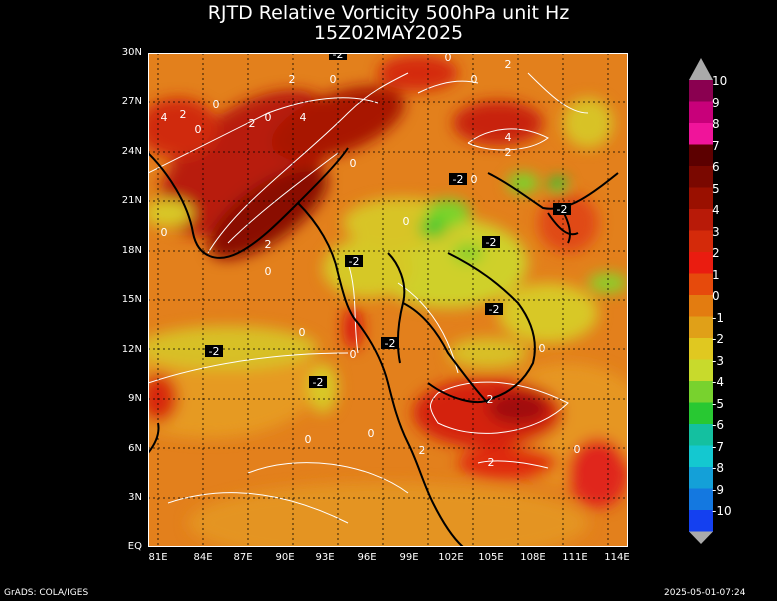  Describe the element at coordinates (131, 250) in the screenshot. I see `lat-label: 18N` at that location.